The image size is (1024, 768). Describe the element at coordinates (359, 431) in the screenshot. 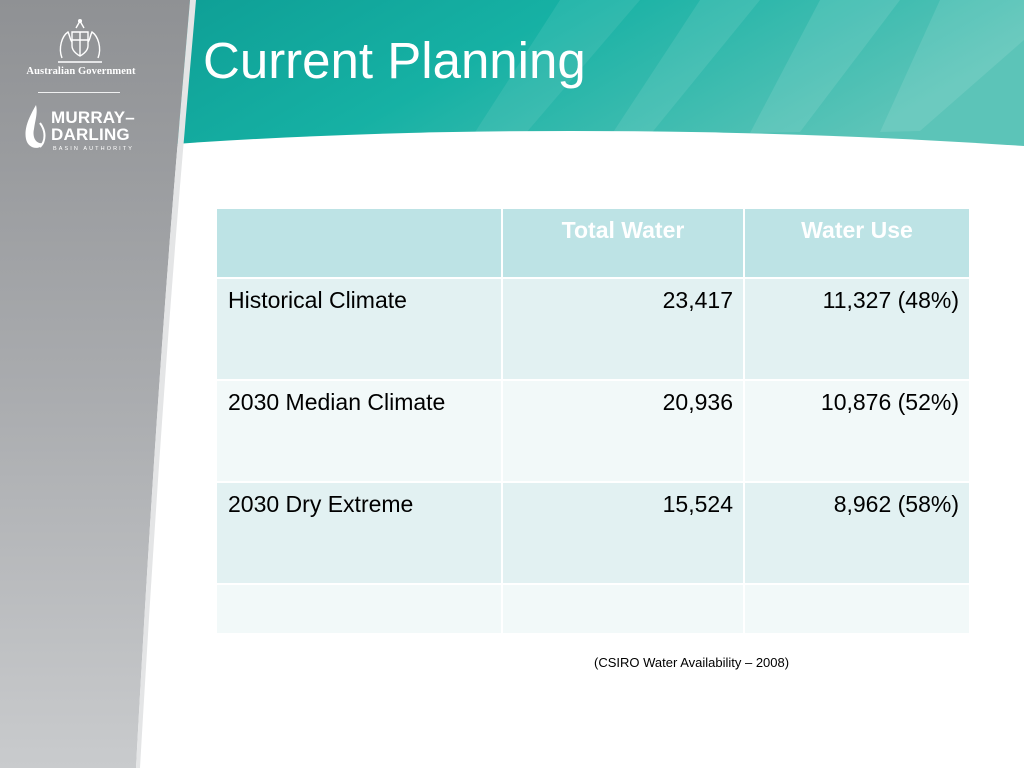

I see `row-label: 2030 Median Climate` at that location.